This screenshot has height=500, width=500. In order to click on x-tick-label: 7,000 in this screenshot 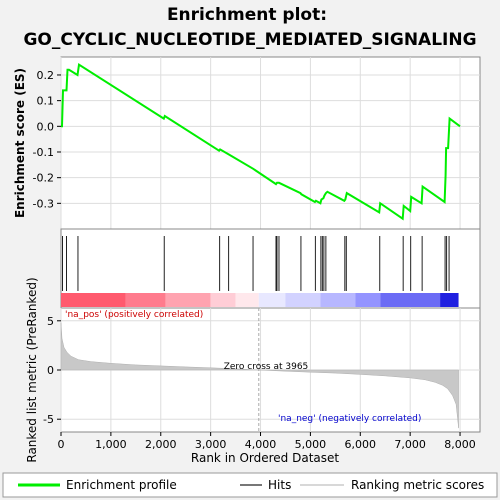, I will do `click(410, 444)`.